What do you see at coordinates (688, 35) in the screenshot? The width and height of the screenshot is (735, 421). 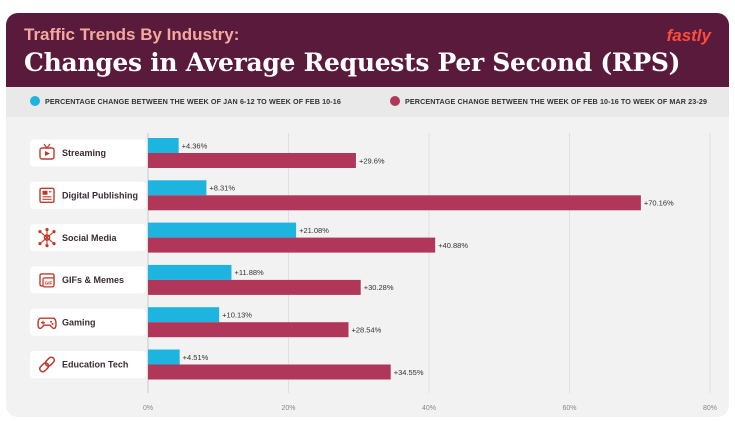 I see `brand-logo: fastly` at bounding box center [688, 35].